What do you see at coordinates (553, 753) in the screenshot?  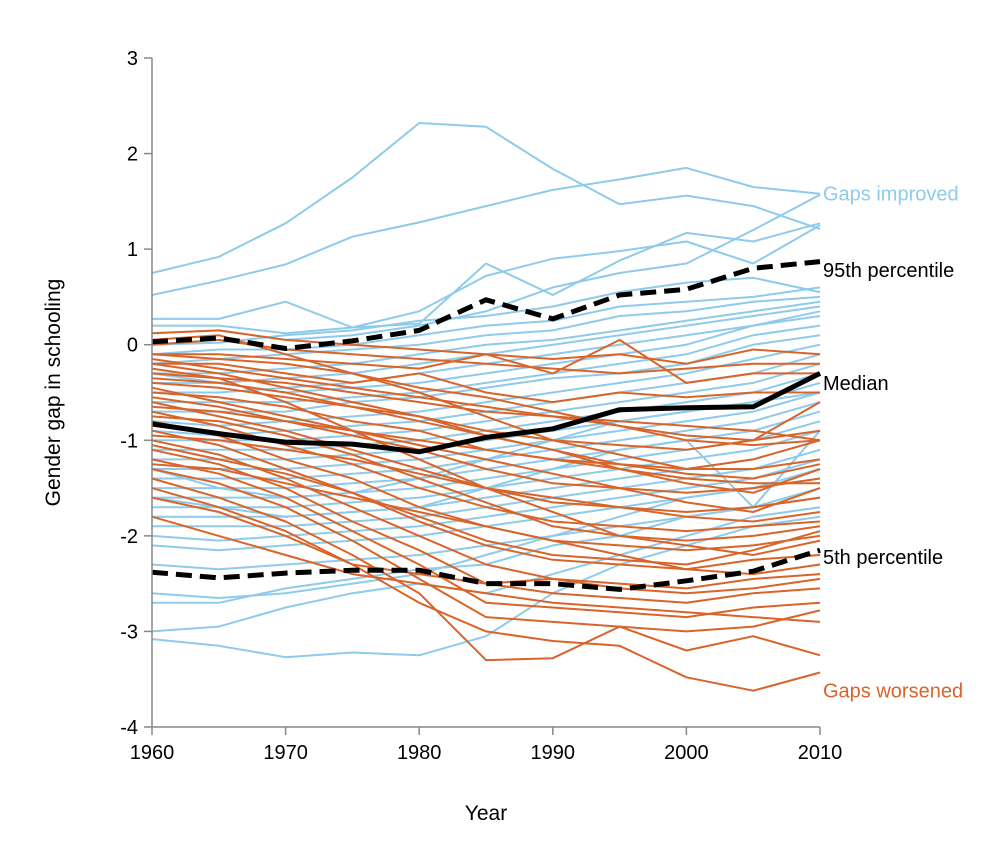 I see `x-tick-label: 1990` at bounding box center [553, 753].